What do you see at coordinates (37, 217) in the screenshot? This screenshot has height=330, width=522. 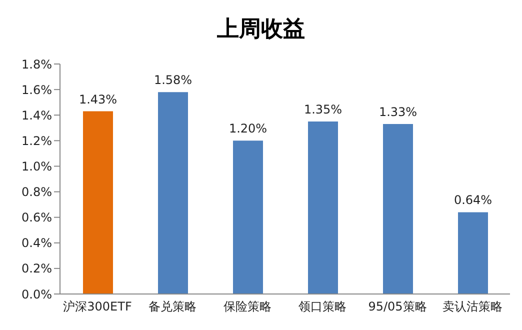 I see `y-tick-label: 0.6%` at bounding box center [37, 217].